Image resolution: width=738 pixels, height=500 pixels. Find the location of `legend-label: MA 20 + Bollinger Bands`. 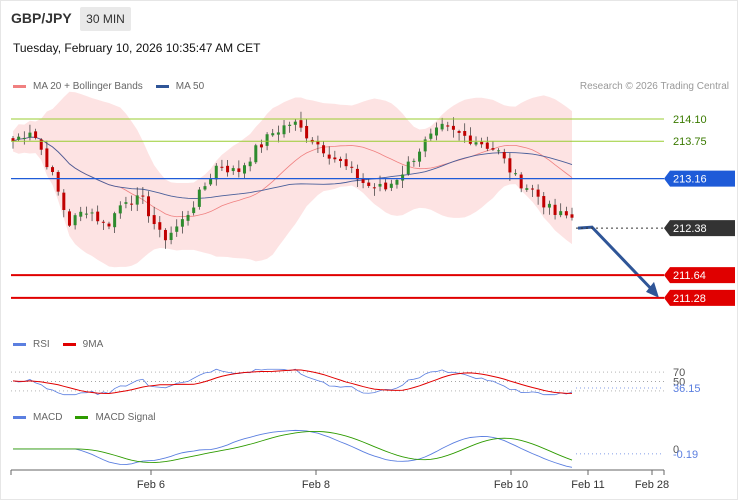

legend-label: MA 20 + Bollinger Bands is located at coordinates (88, 86).